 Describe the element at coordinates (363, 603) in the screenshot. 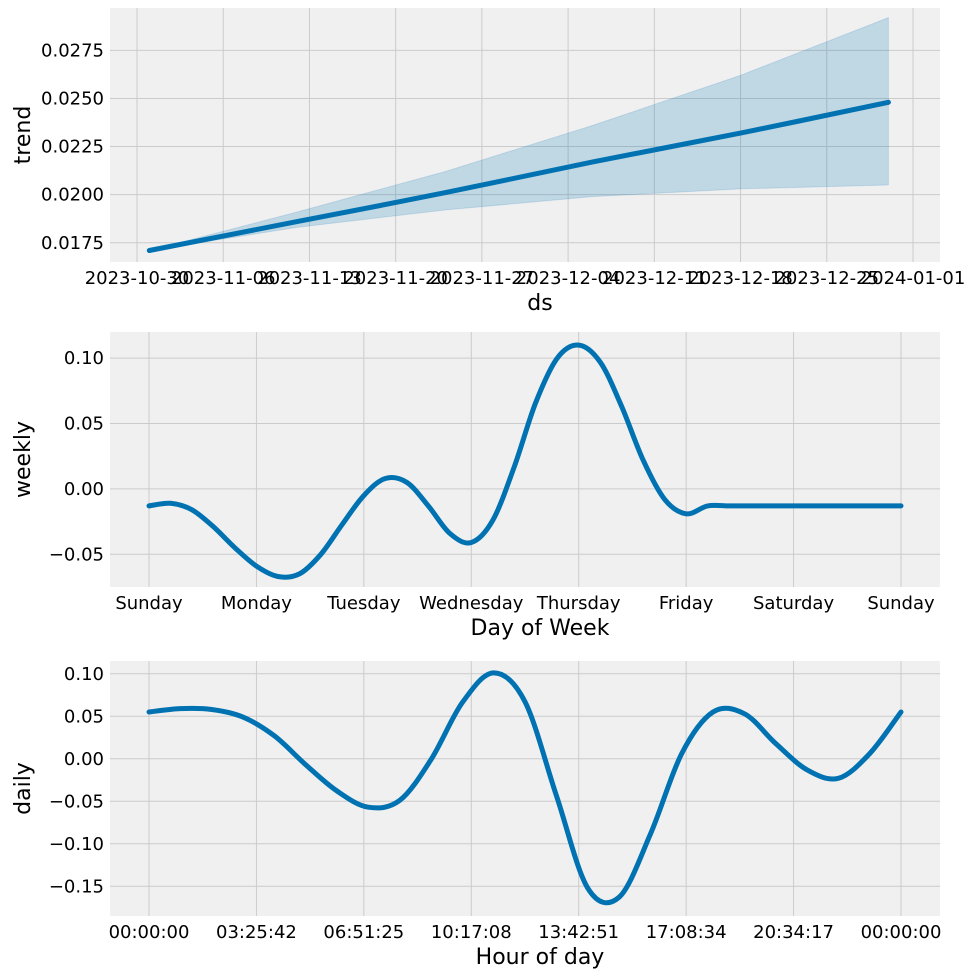

I see `x-tick-label: Tuesday` at that location.